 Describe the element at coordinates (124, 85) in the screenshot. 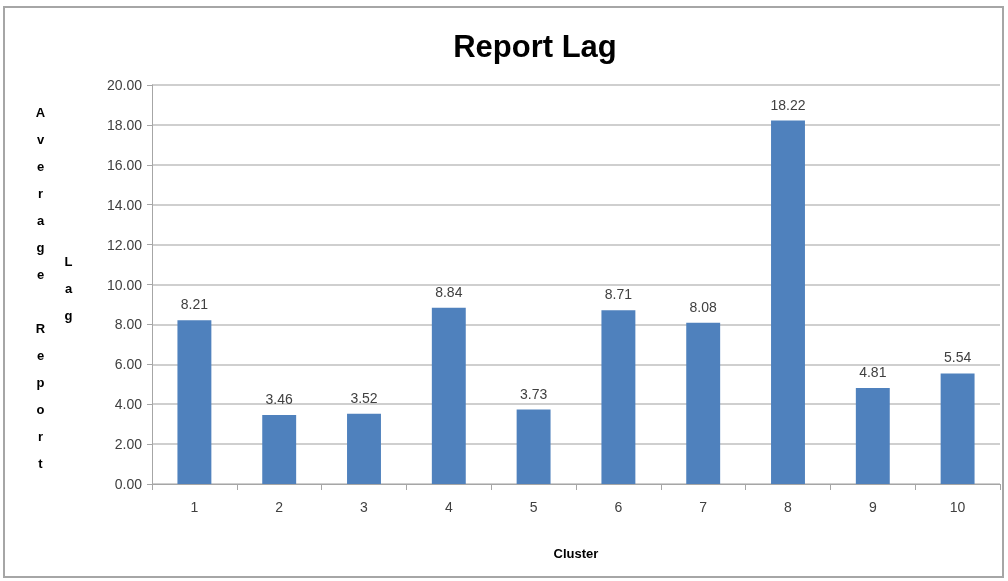

I see `y-tick-label: 20.00` at that location.